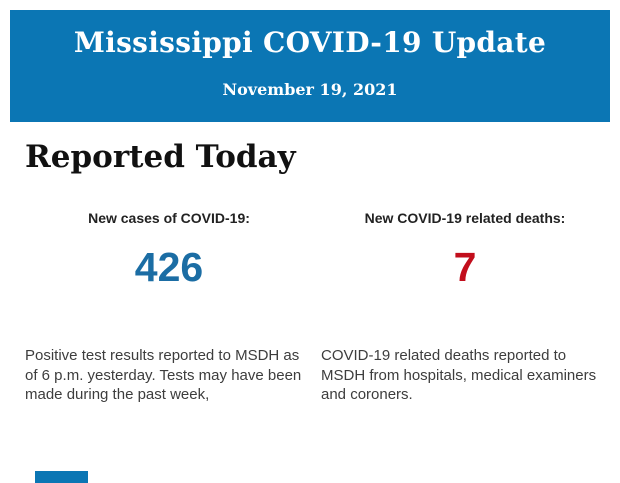 The height and width of the screenshot is (483, 620). What do you see at coordinates (465, 267) in the screenshot?
I see `stat-value-new-deaths: 7` at bounding box center [465, 267].